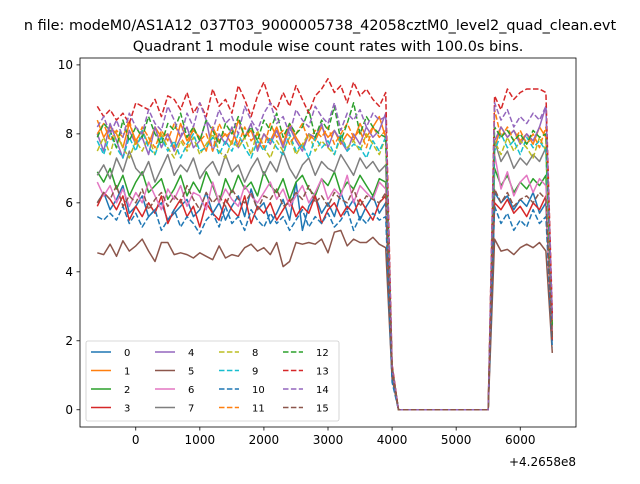 The height and width of the screenshot is (484, 640). What do you see at coordinates (69, 410) in the screenshot?
I see `y-tick-label-0: 0` at bounding box center [69, 410].